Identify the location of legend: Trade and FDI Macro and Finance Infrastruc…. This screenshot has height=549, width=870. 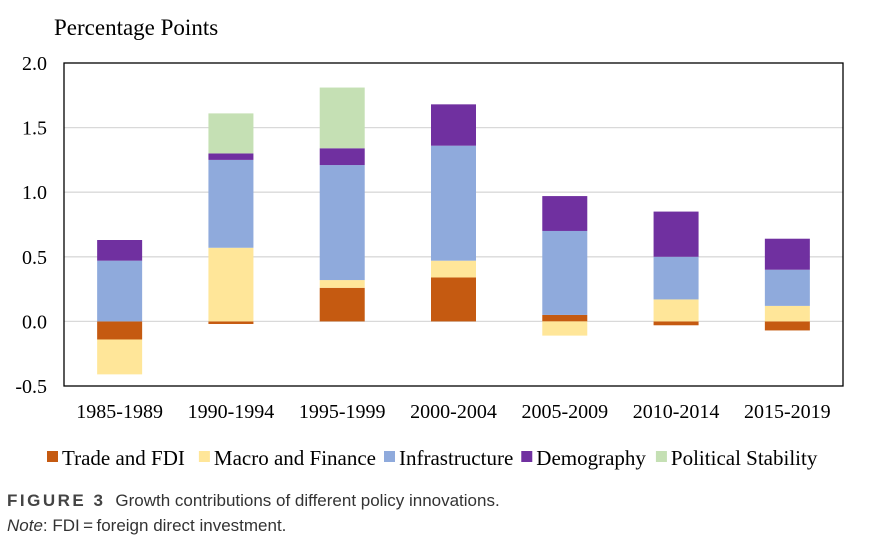
(432, 458).